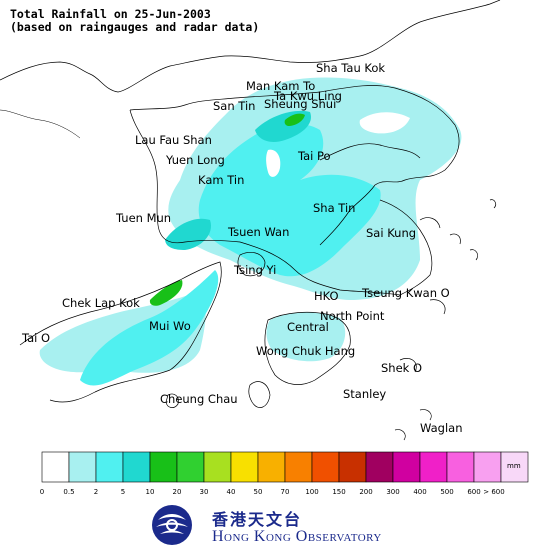 The height and width of the screenshot is (550, 545). Describe the element at coordinates (320, 268) in the screenshot. I see `kowloon-coast` at that location.